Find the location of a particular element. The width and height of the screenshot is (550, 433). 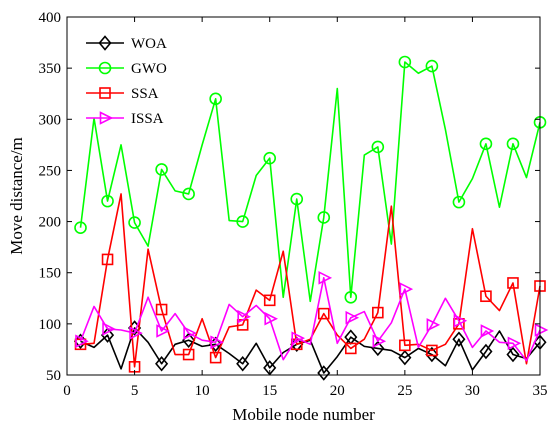

y-tick-label: 300 is located at coordinates (50, 120).